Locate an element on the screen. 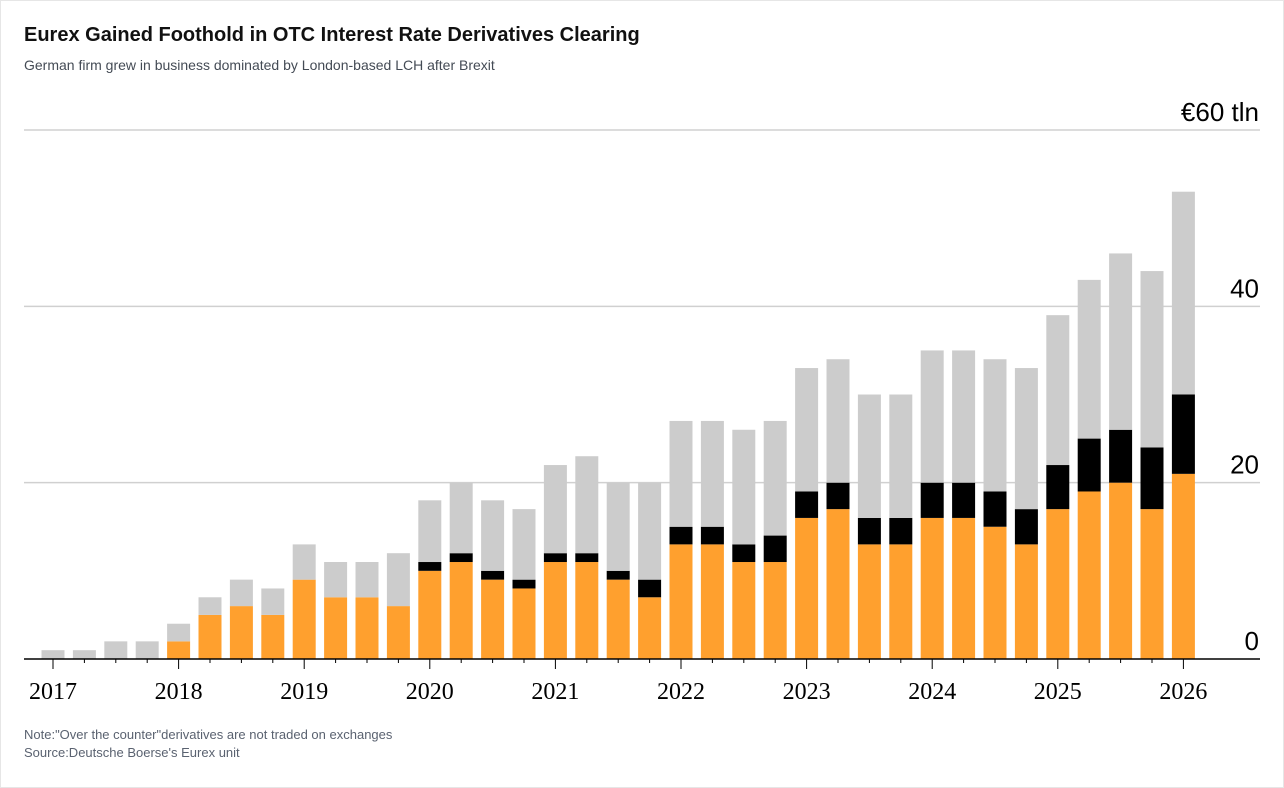  x-tick-label: 2018 is located at coordinates (179, 692).